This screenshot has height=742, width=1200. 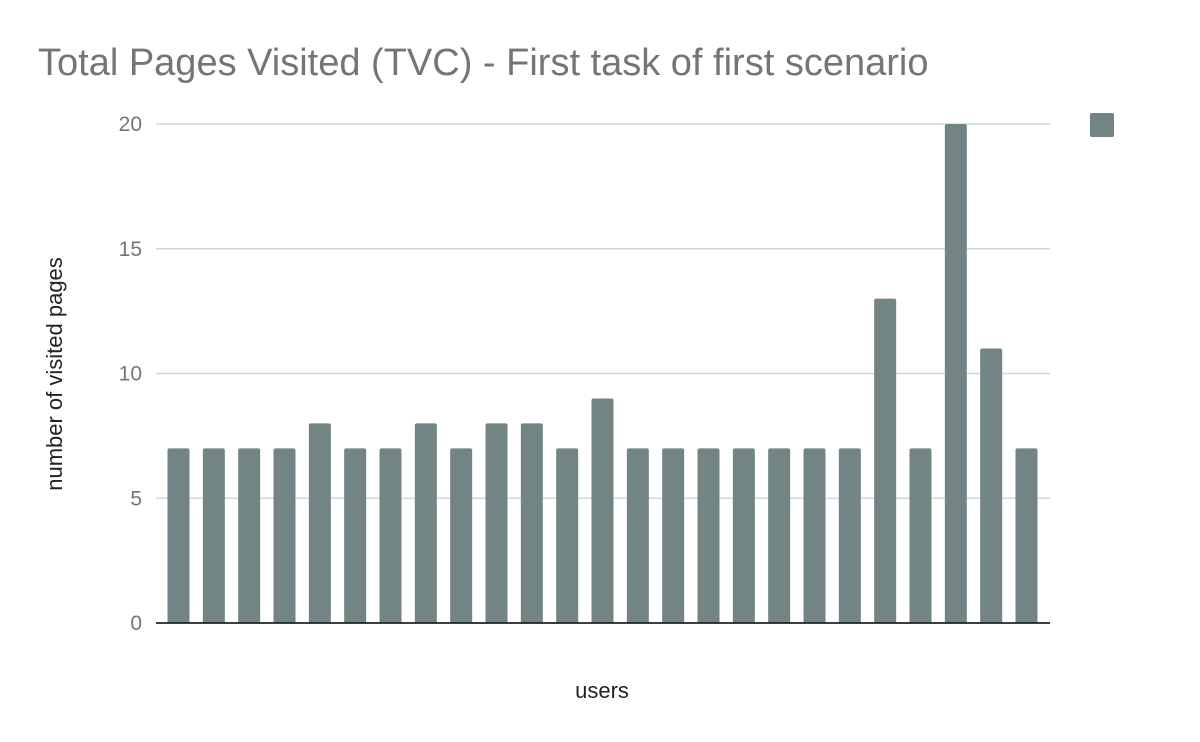 I want to click on y-axis-ticks: 0 5 10 15 20, so click(x=130, y=374).